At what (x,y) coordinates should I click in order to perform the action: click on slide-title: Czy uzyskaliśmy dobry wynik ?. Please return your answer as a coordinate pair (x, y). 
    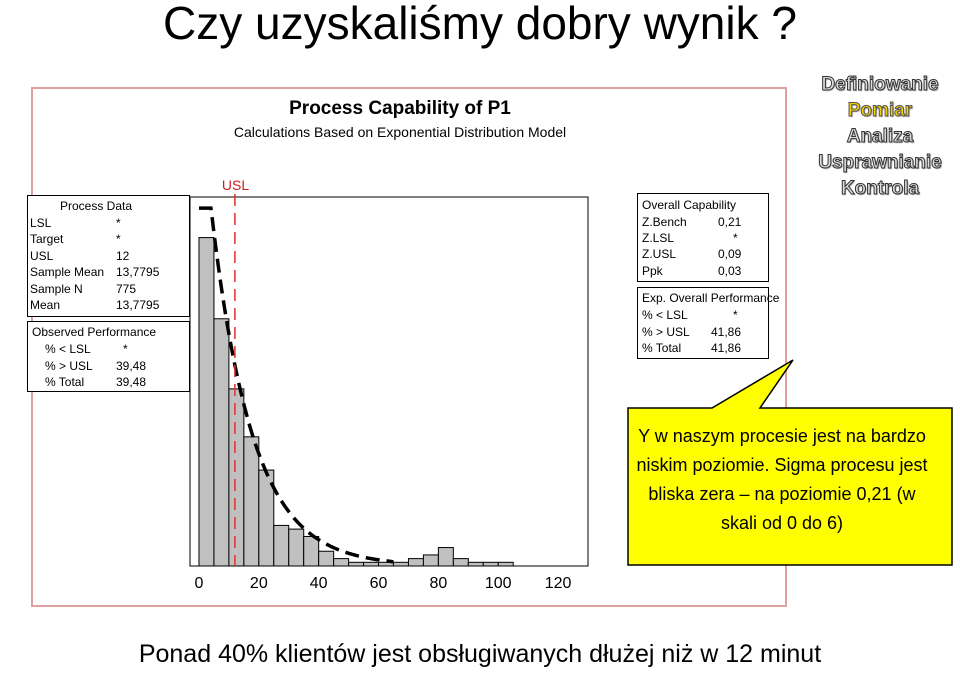
    Looking at the image, I should click on (480, 24).